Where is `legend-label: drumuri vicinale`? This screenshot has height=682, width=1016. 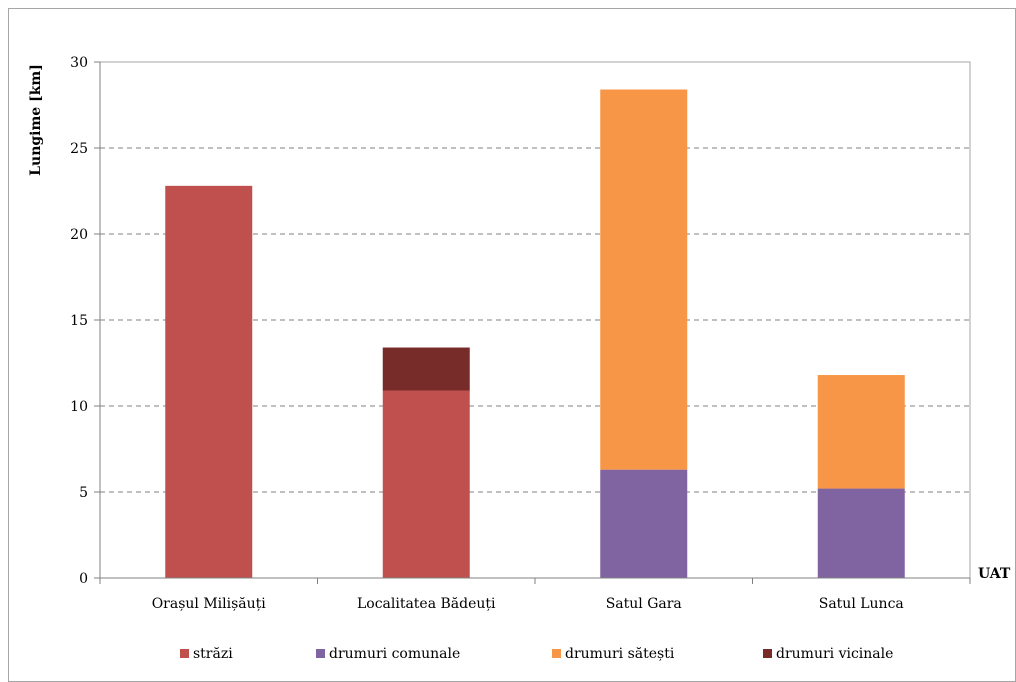 legend-label: drumuri vicinale is located at coordinates (834, 654).